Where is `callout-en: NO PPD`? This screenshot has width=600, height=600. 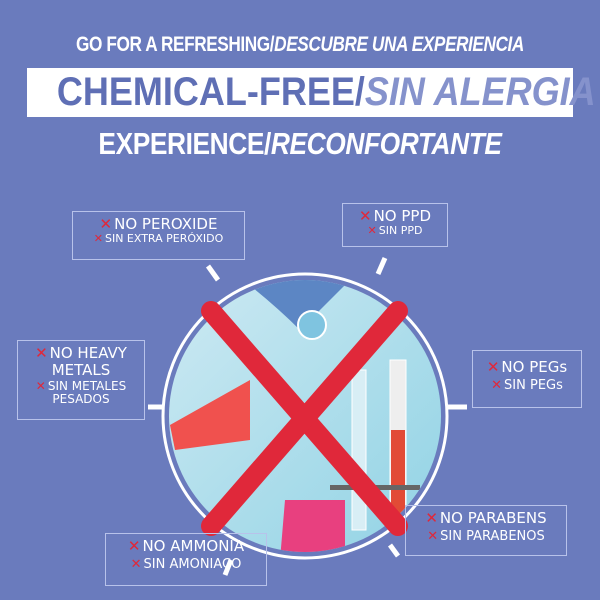
callout-en: NO PPD is located at coordinates (402, 216).